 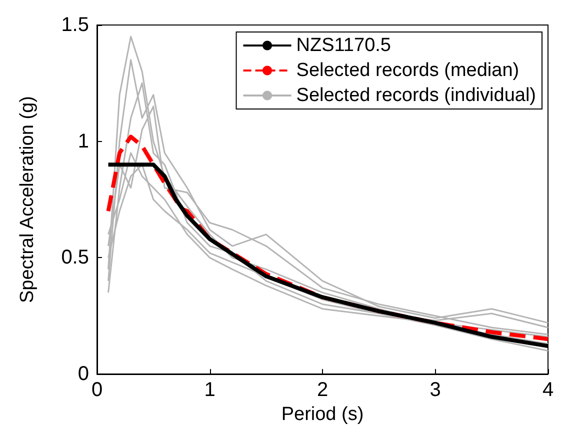 I want to click on x-tick-label: 1, so click(x=210, y=390).